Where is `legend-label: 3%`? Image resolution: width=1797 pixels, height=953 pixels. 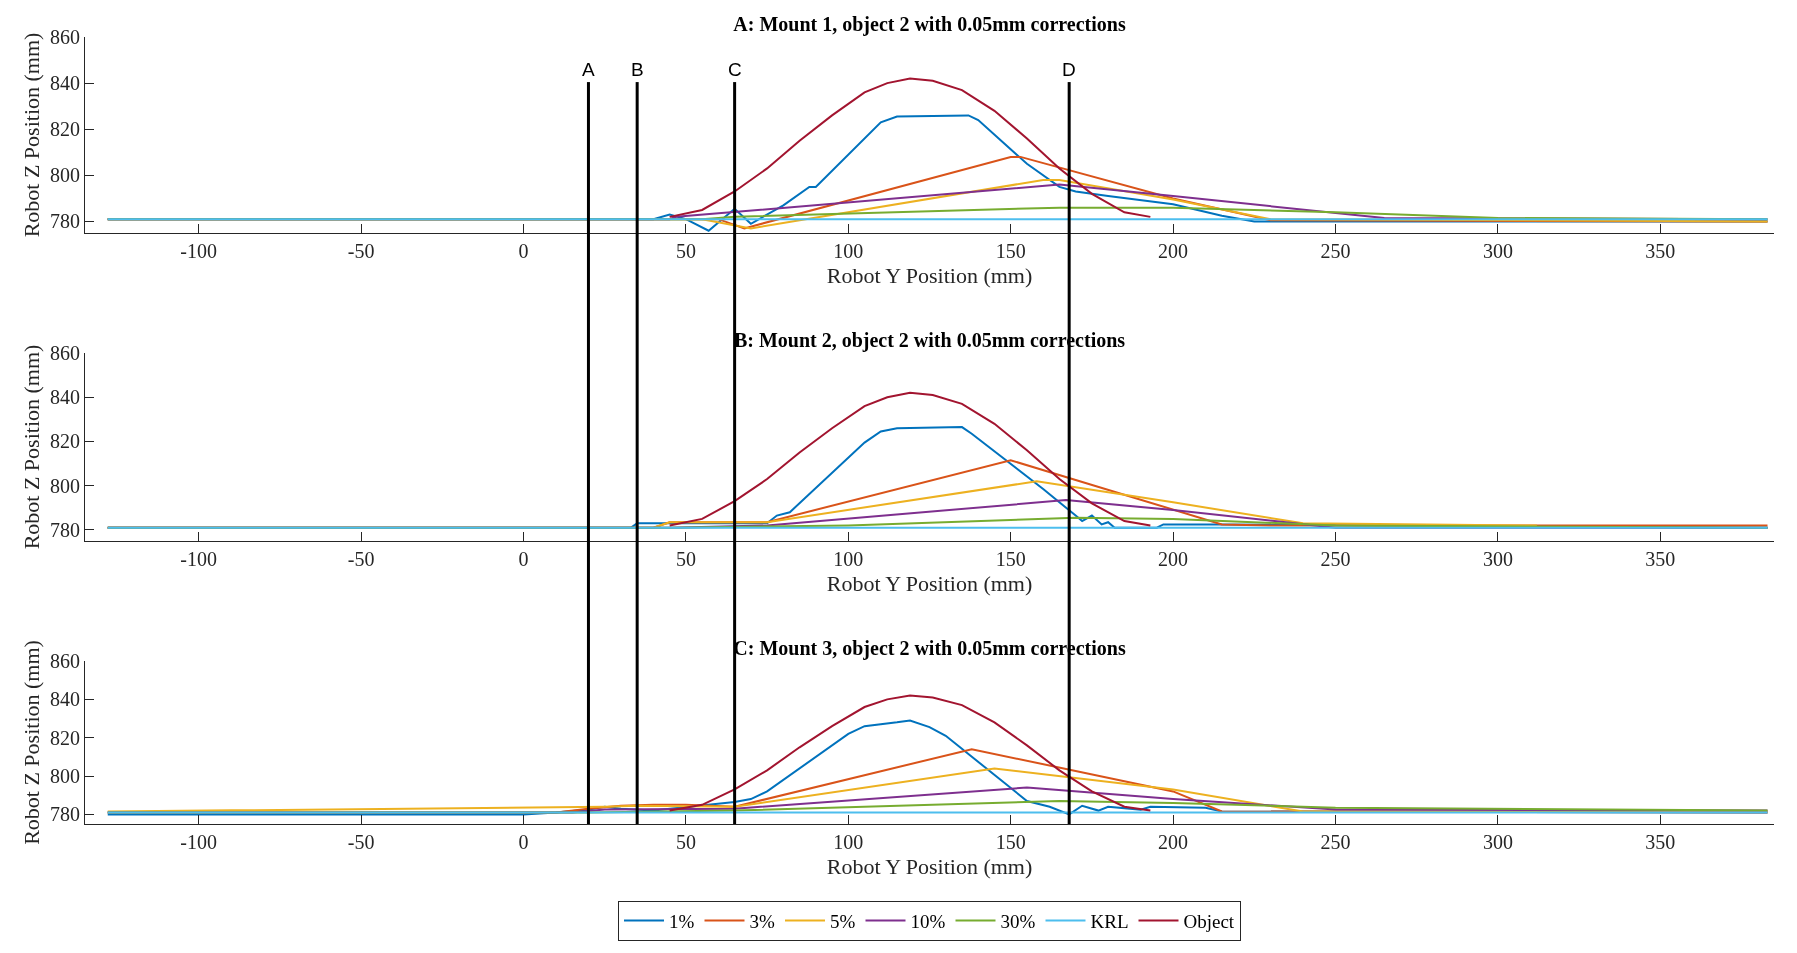 legend-label: 3% is located at coordinates (762, 921).